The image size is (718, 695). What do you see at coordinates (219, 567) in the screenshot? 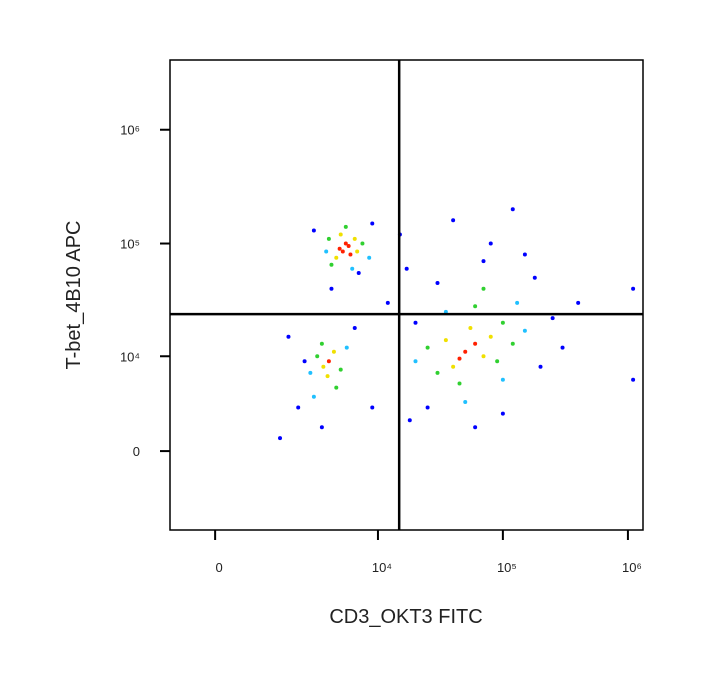
I see `x-tick-label: 0` at bounding box center [219, 567].